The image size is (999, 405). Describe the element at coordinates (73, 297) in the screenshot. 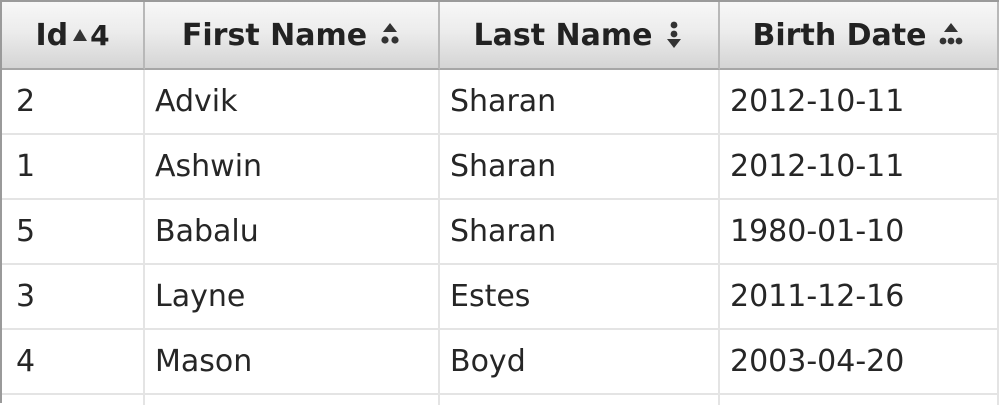

I see `table-cell-id: 3` at that location.